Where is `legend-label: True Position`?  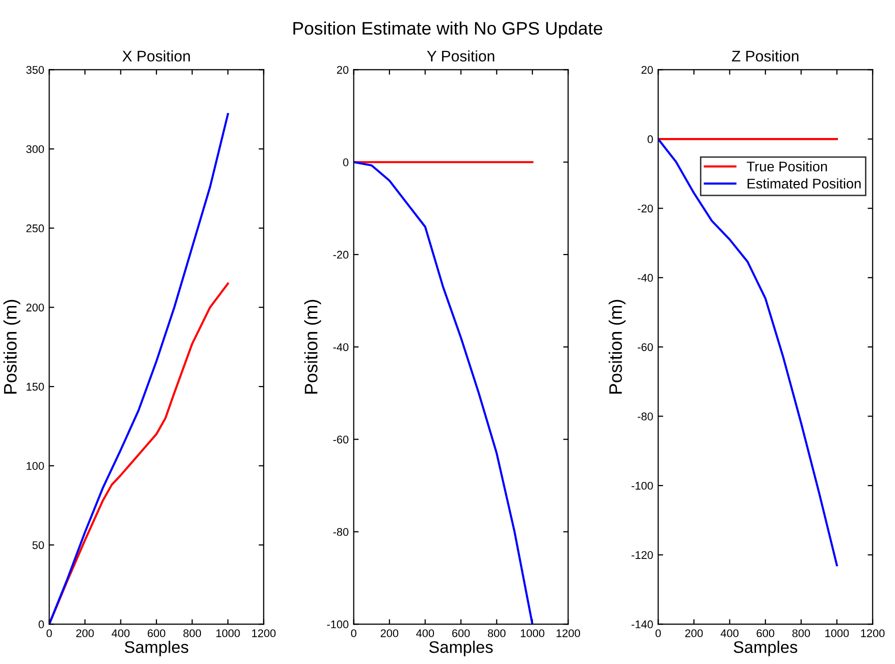
legend-label: True Position is located at coordinates (786, 166).